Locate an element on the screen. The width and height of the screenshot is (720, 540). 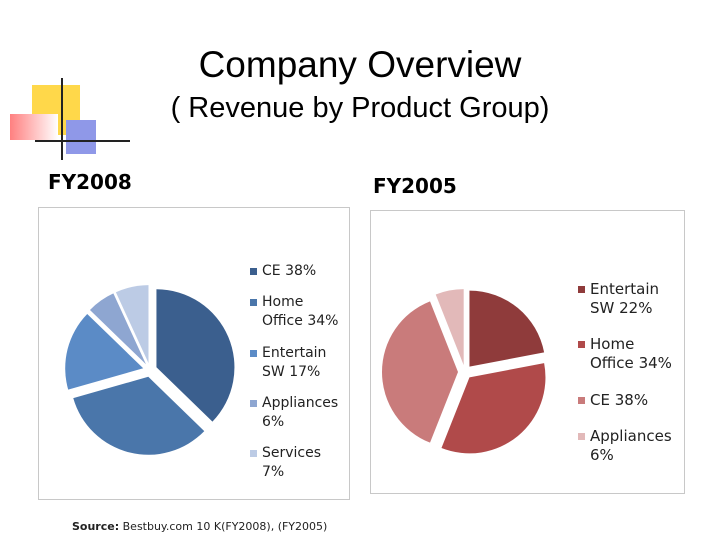
slide-subtitle: ( Revenue by Product Group) is located at coordinates (360, 108).